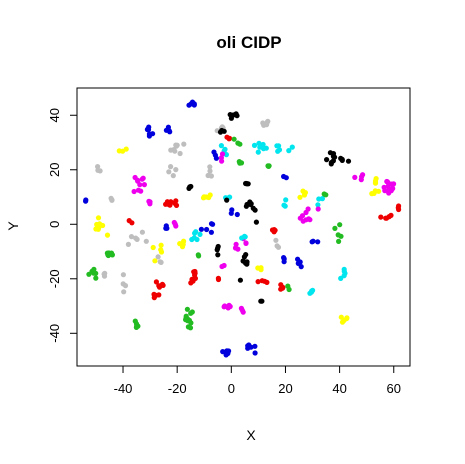 This screenshot has height=464, width=465. What do you see at coordinates (231, 388) in the screenshot?
I see `x-tick-label: 0` at bounding box center [231, 388].